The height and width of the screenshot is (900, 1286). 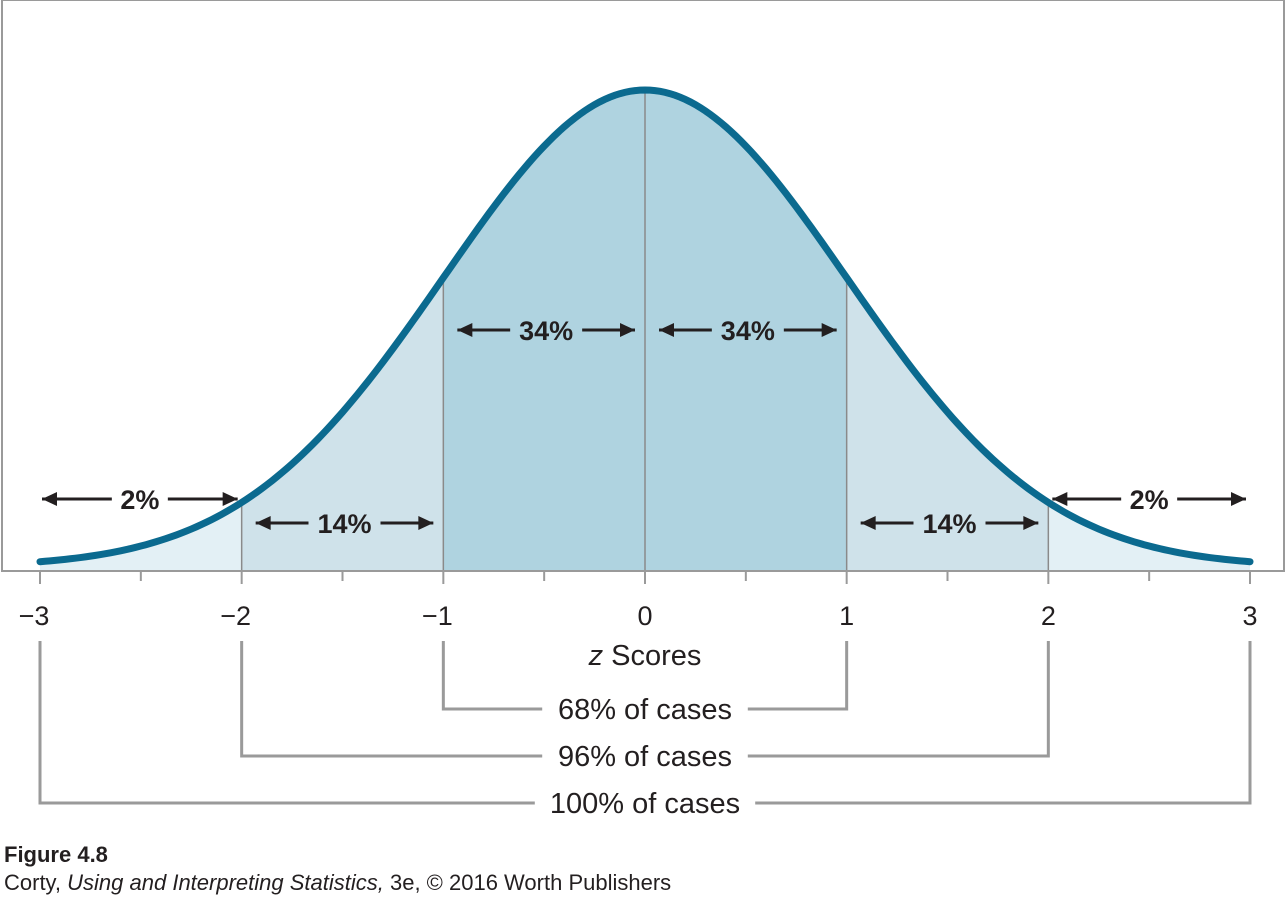 What do you see at coordinates (235, 616) in the screenshot?
I see `x-tick-label: −2` at bounding box center [235, 616].